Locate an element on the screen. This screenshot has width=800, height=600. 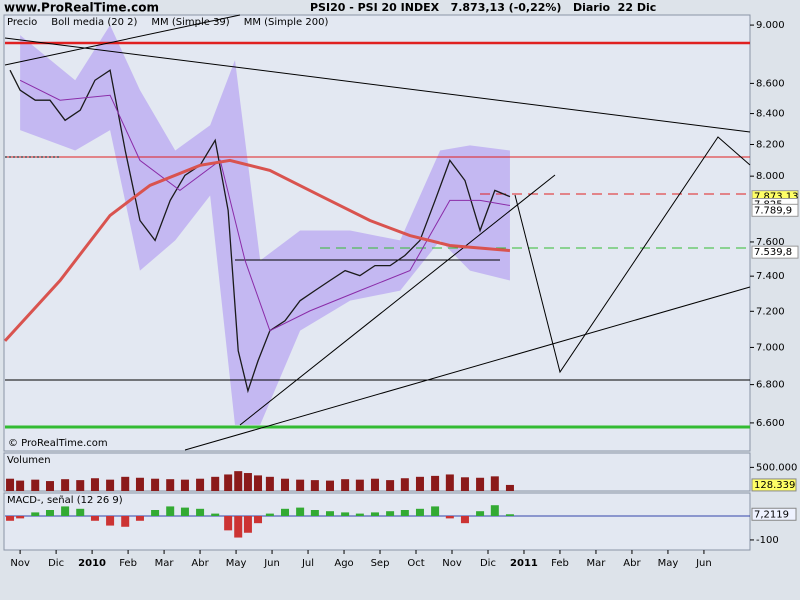
panel-title: MACD-, señal (12 26 9) is located at coordinates (65, 500).